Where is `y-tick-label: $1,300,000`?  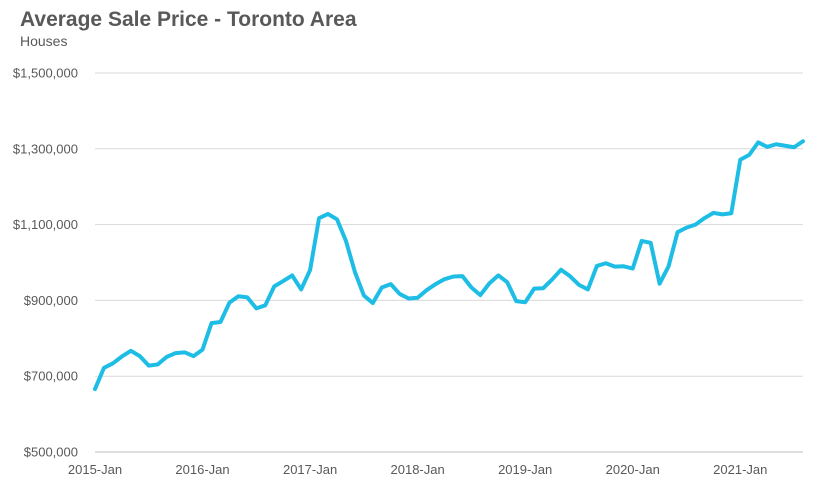 y-tick-label: $1,300,000 is located at coordinates (45, 148).